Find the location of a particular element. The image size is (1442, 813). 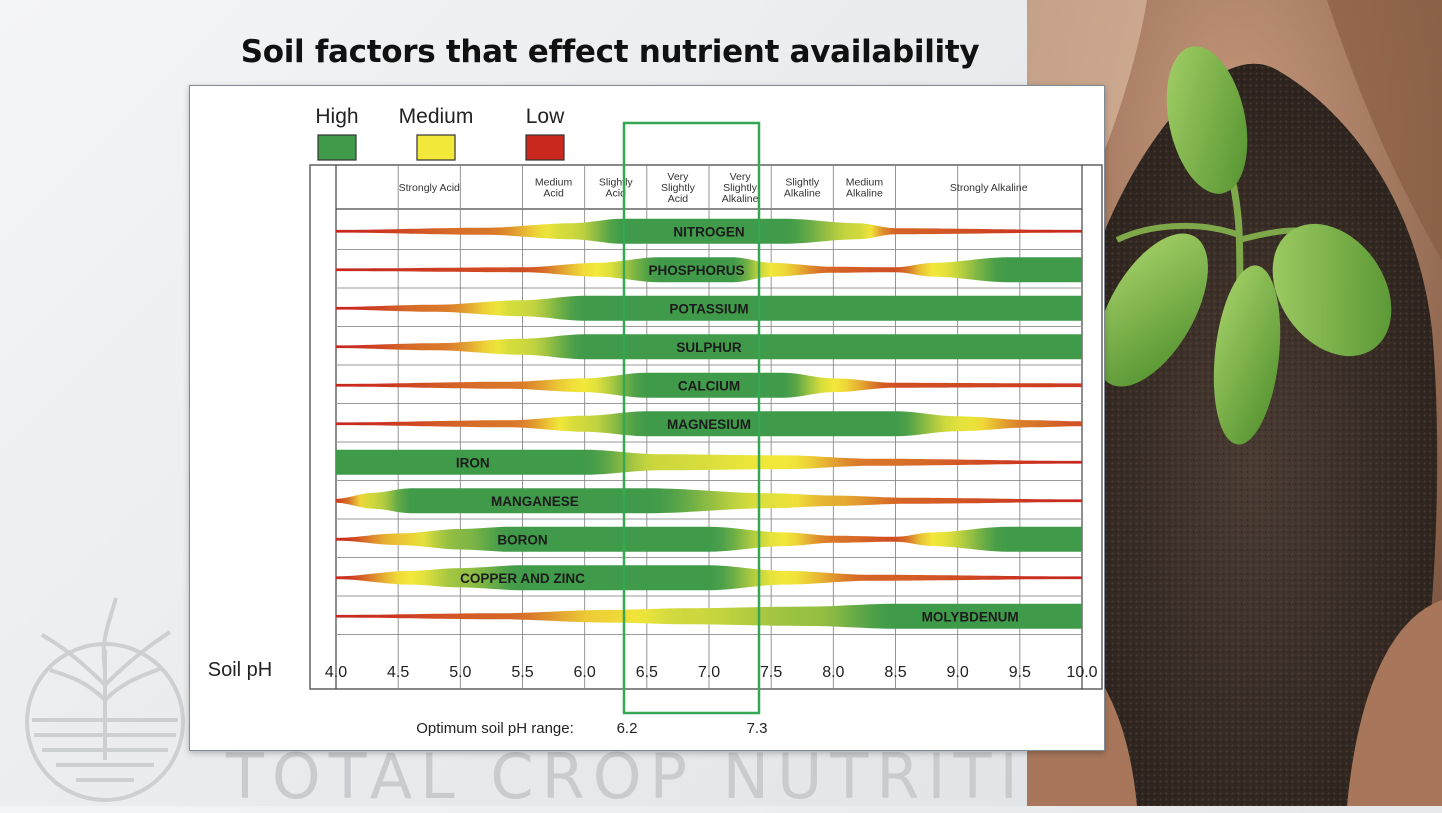

nutrient-band-sulphur is located at coordinates (709, 347).